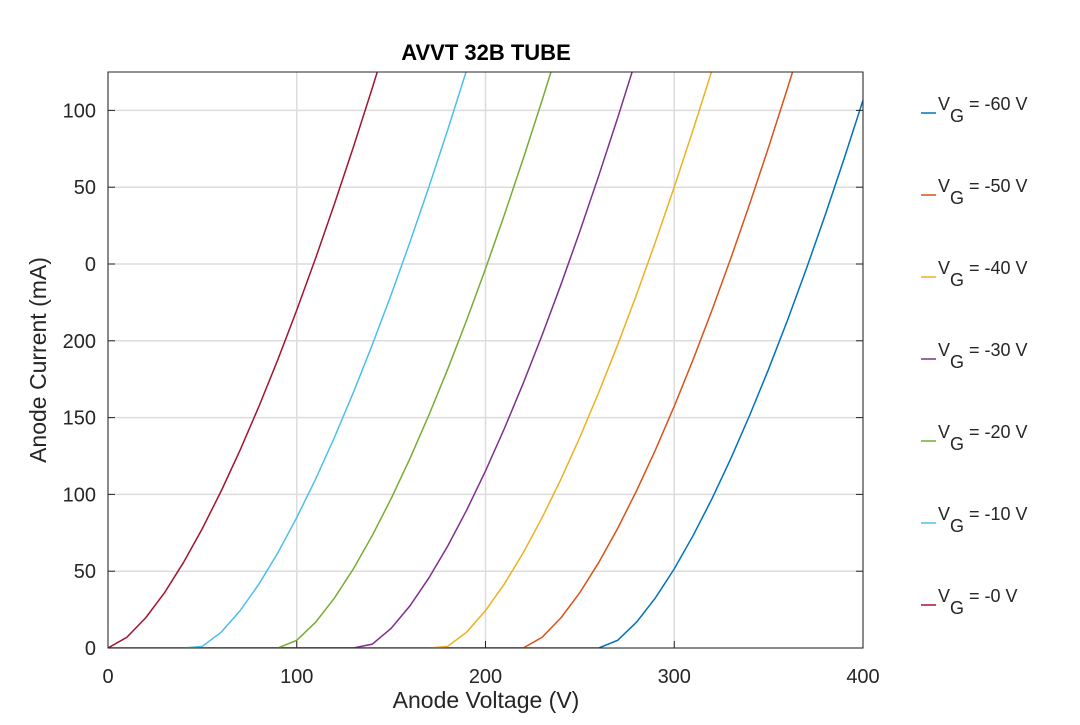 The width and height of the screenshot is (1080, 725). I want to click on legend-label: VG = -30 V, so click(983, 356).